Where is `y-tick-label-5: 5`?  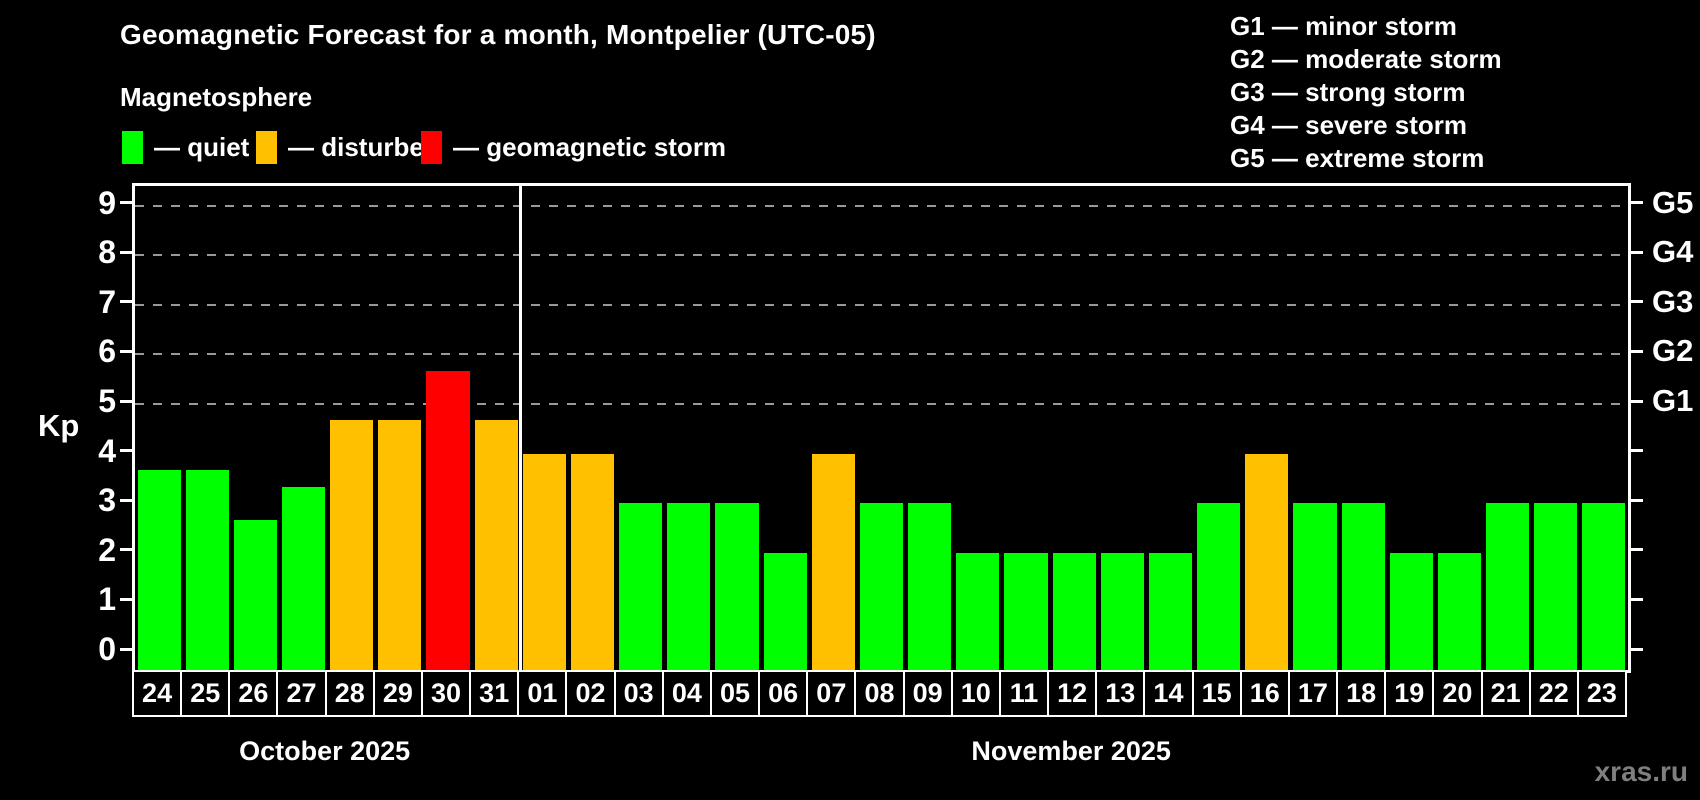 y-tick-label-5: 5 is located at coordinates (107, 401).